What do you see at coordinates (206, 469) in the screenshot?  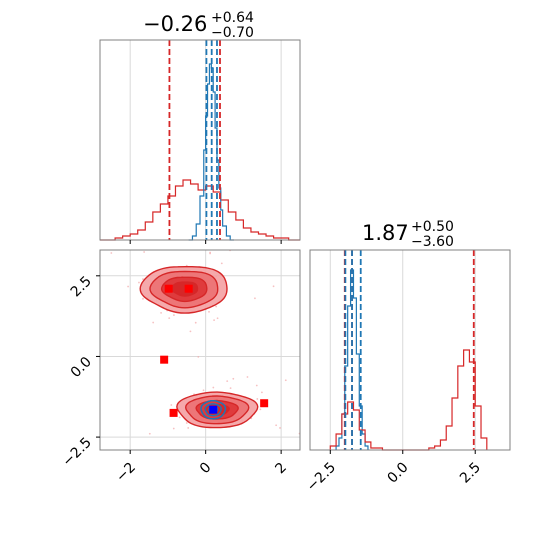 I see `x-tick-label: 0` at bounding box center [206, 469].